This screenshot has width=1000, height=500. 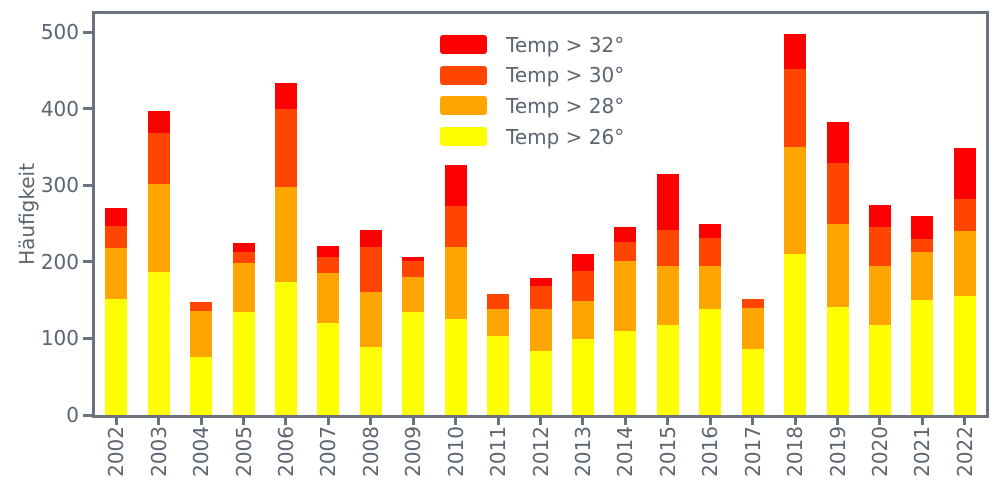 I want to click on bar-2015, so click(x=667, y=294).